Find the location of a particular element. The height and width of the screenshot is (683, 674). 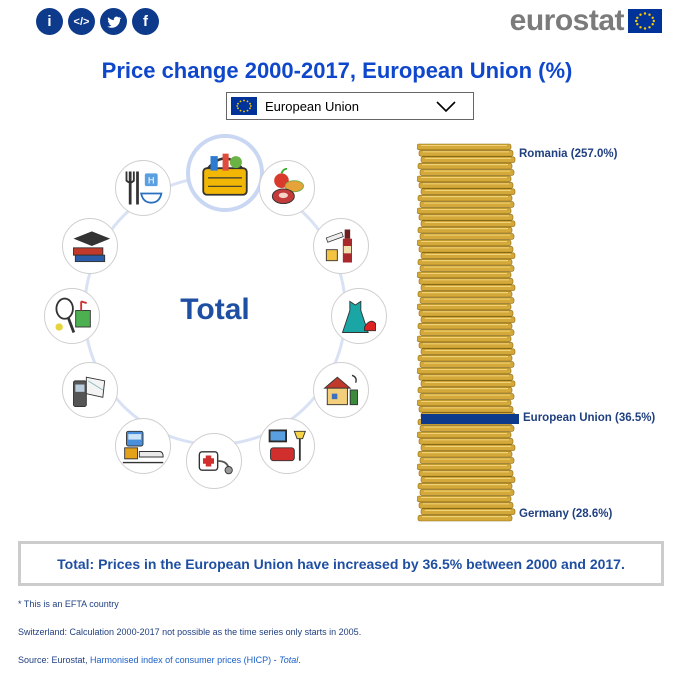

category-education is located at coordinates (90, 246).